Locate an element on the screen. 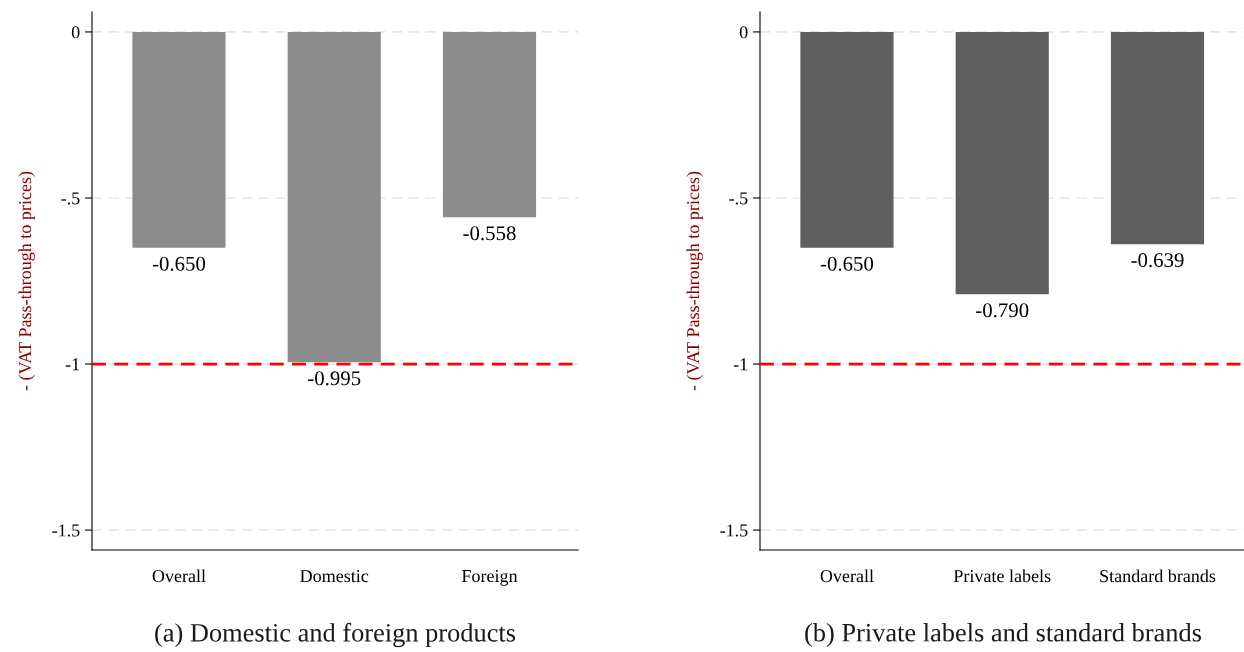 This screenshot has width=1244, height=652. data-label: -0.639 is located at coordinates (1157, 260).